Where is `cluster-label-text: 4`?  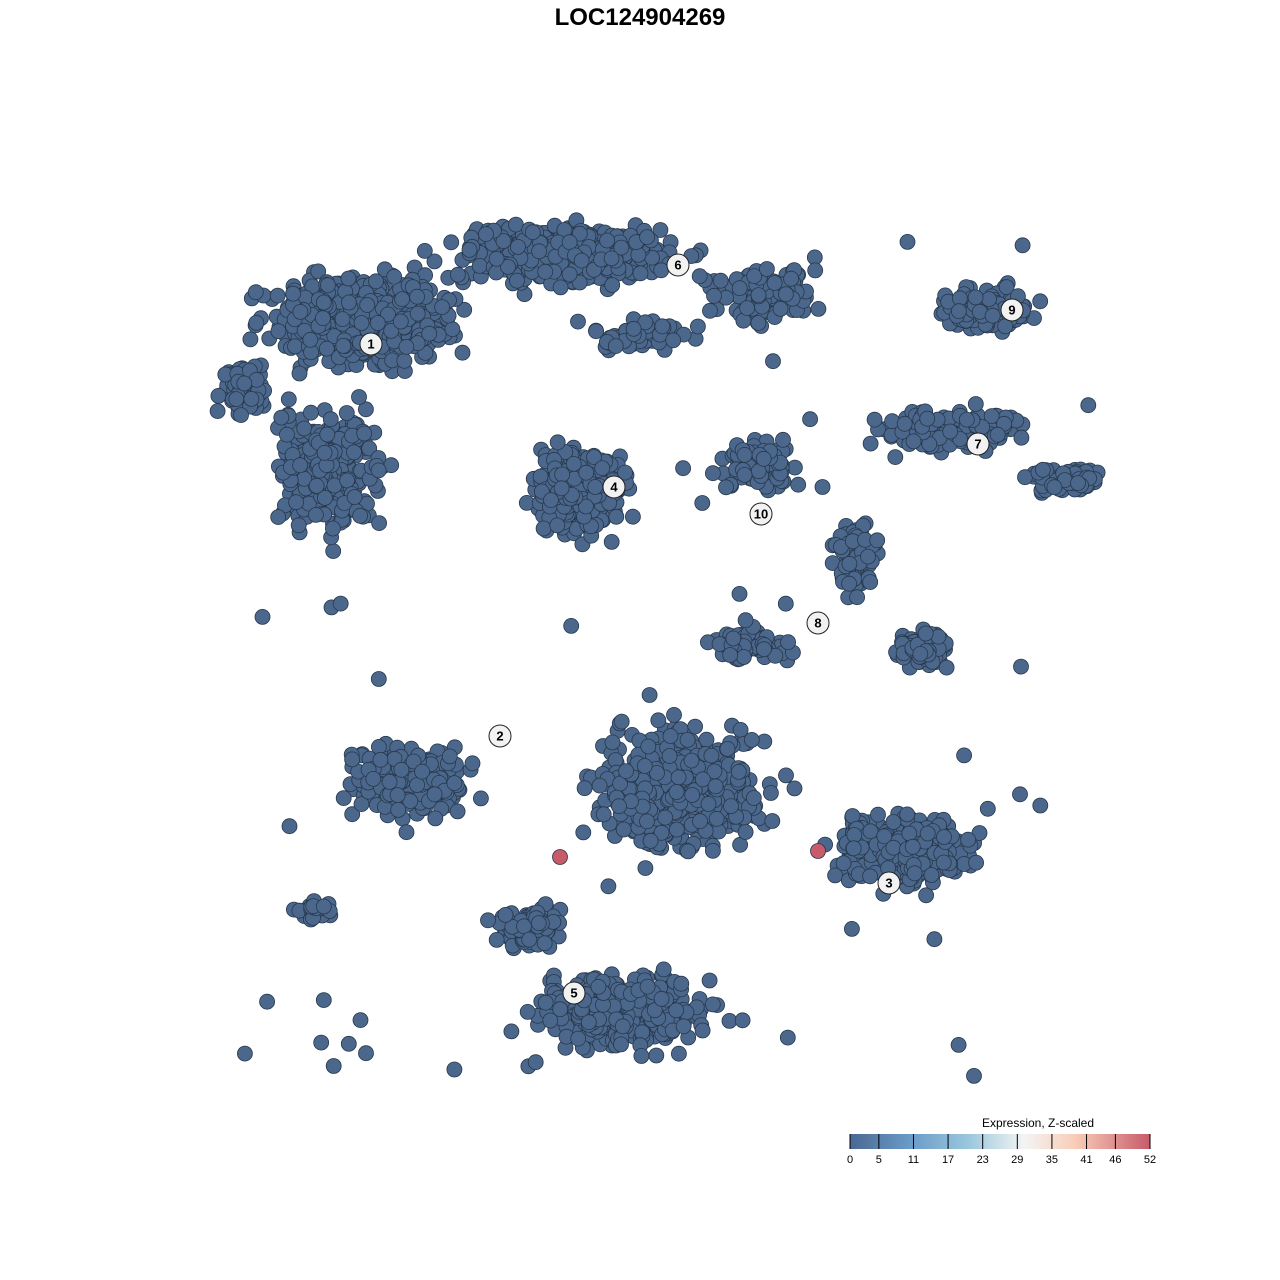
cluster-label-text: 4 is located at coordinates (614, 487).